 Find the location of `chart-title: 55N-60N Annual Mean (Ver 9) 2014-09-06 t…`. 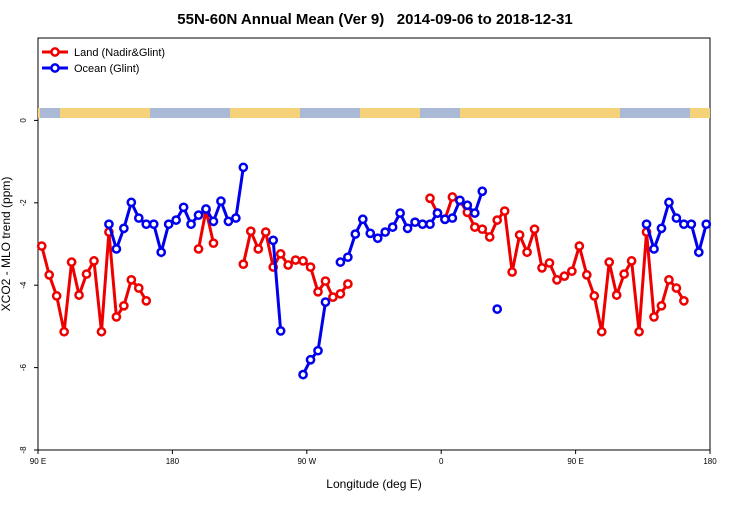

chart-title: 55N-60N Annual Mean (Ver 9) 2014-09-06 t… is located at coordinates (374, 19).